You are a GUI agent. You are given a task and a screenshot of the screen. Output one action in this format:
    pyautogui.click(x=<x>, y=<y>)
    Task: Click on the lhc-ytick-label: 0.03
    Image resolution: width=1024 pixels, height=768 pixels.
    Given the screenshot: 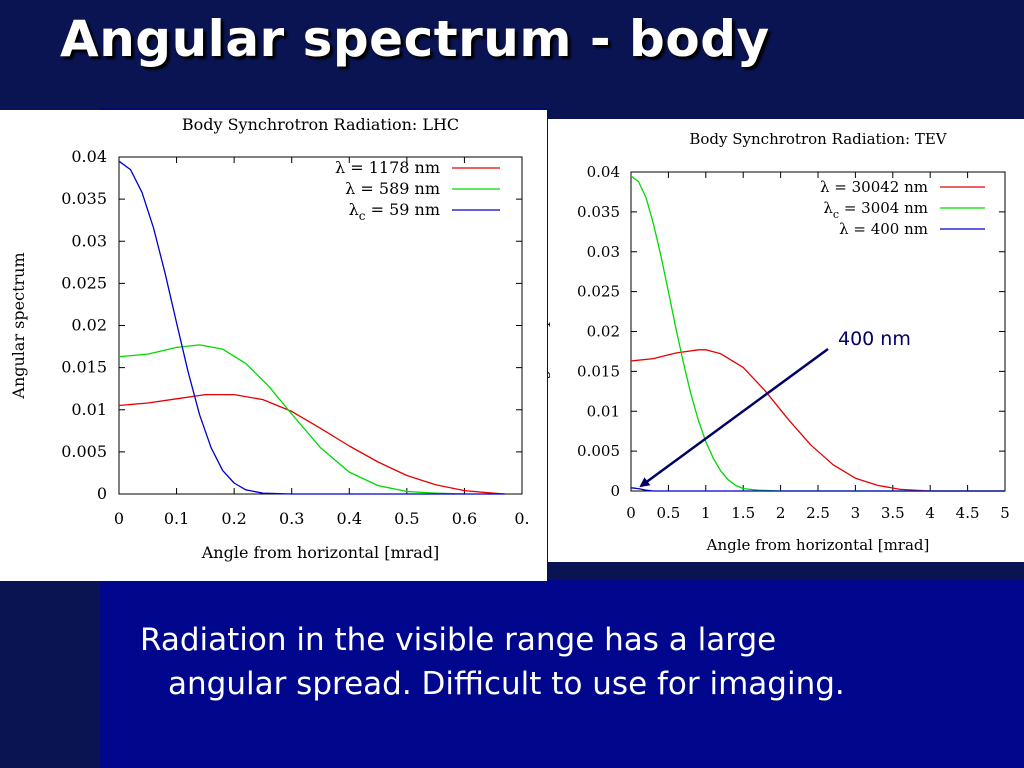 What is the action you would take?
    pyautogui.click(x=89, y=240)
    